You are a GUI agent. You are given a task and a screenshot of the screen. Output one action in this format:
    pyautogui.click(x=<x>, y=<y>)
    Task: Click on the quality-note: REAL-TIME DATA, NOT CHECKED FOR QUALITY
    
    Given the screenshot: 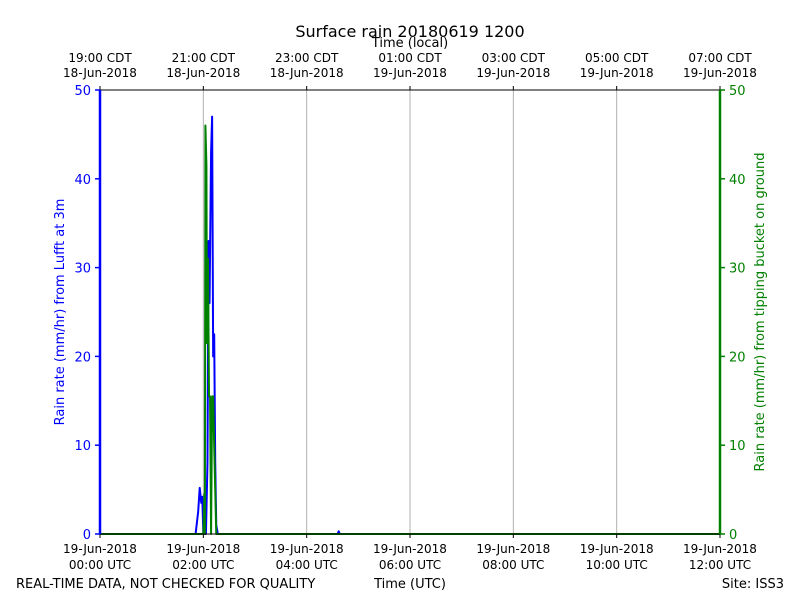 What is the action you would take?
    pyautogui.click(x=165, y=584)
    